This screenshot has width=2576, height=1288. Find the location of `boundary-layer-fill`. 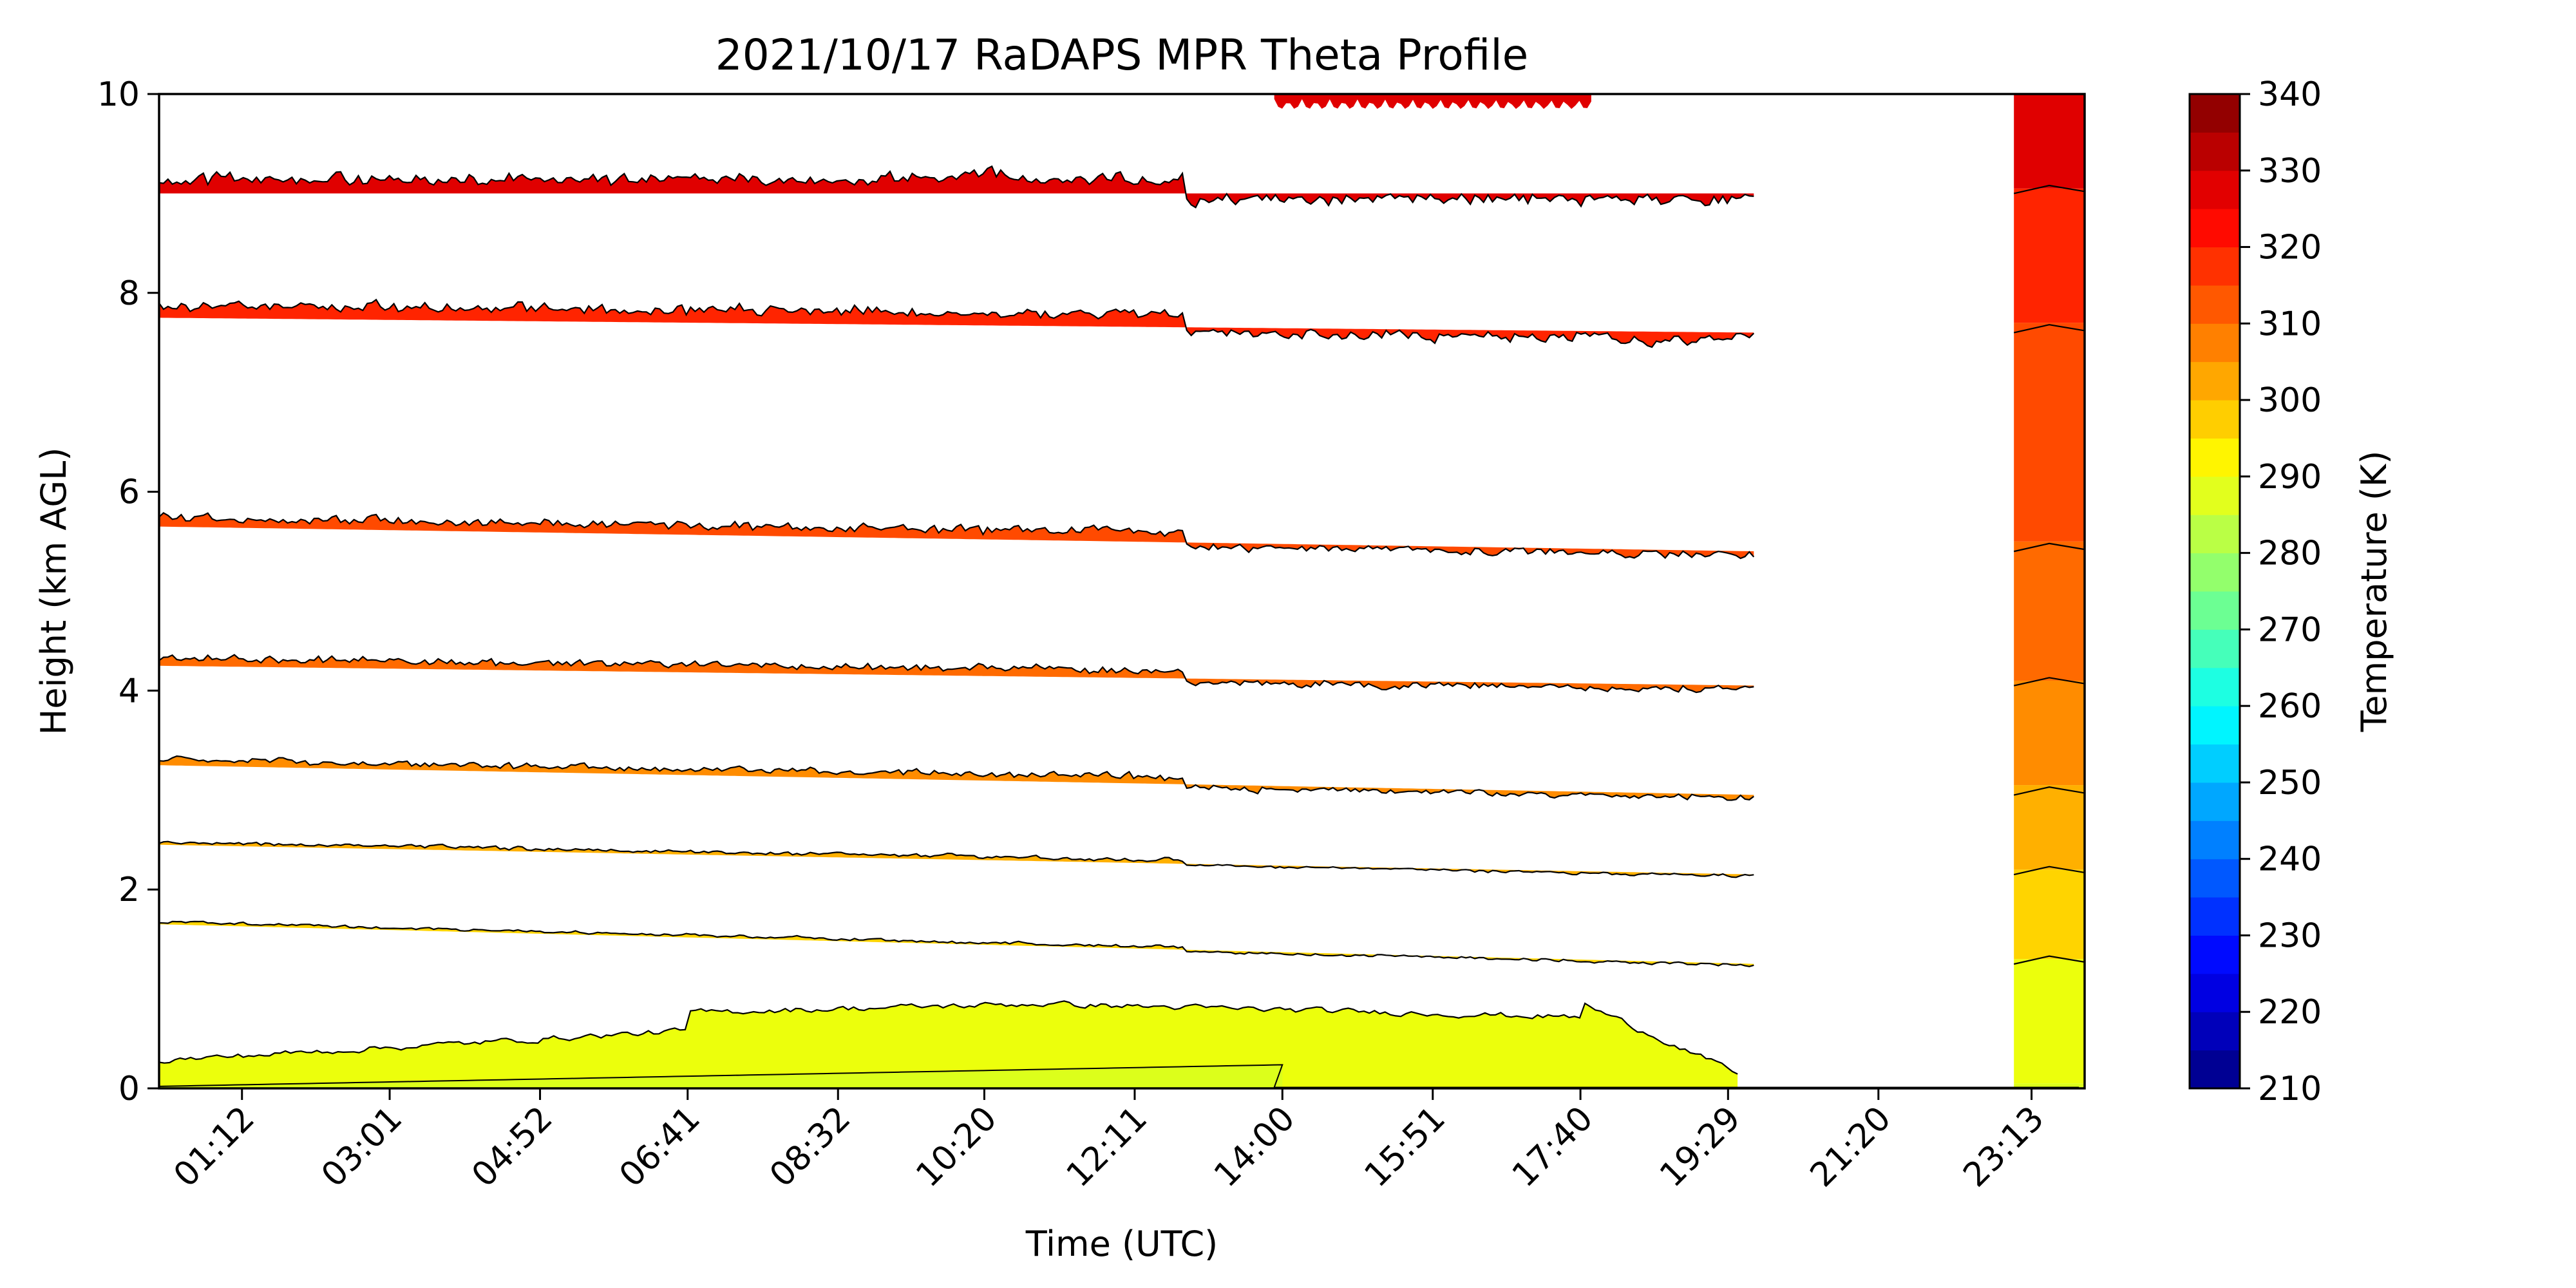

boundary-layer-fill is located at coordinates (948, 1044).